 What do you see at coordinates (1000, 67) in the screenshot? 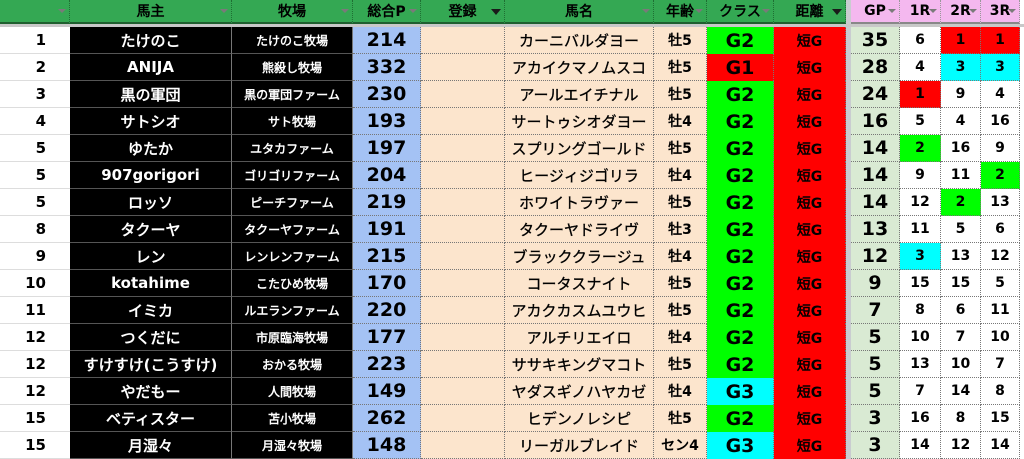
I see `round3-cell: 3` at bounding box center [1000, 67].